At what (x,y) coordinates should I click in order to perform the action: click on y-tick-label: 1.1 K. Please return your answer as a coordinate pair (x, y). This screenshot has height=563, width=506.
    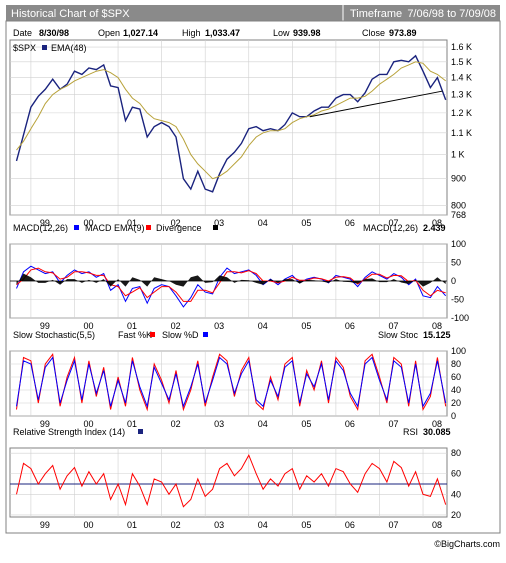
    Looking at the image, I should click on (461, 133).